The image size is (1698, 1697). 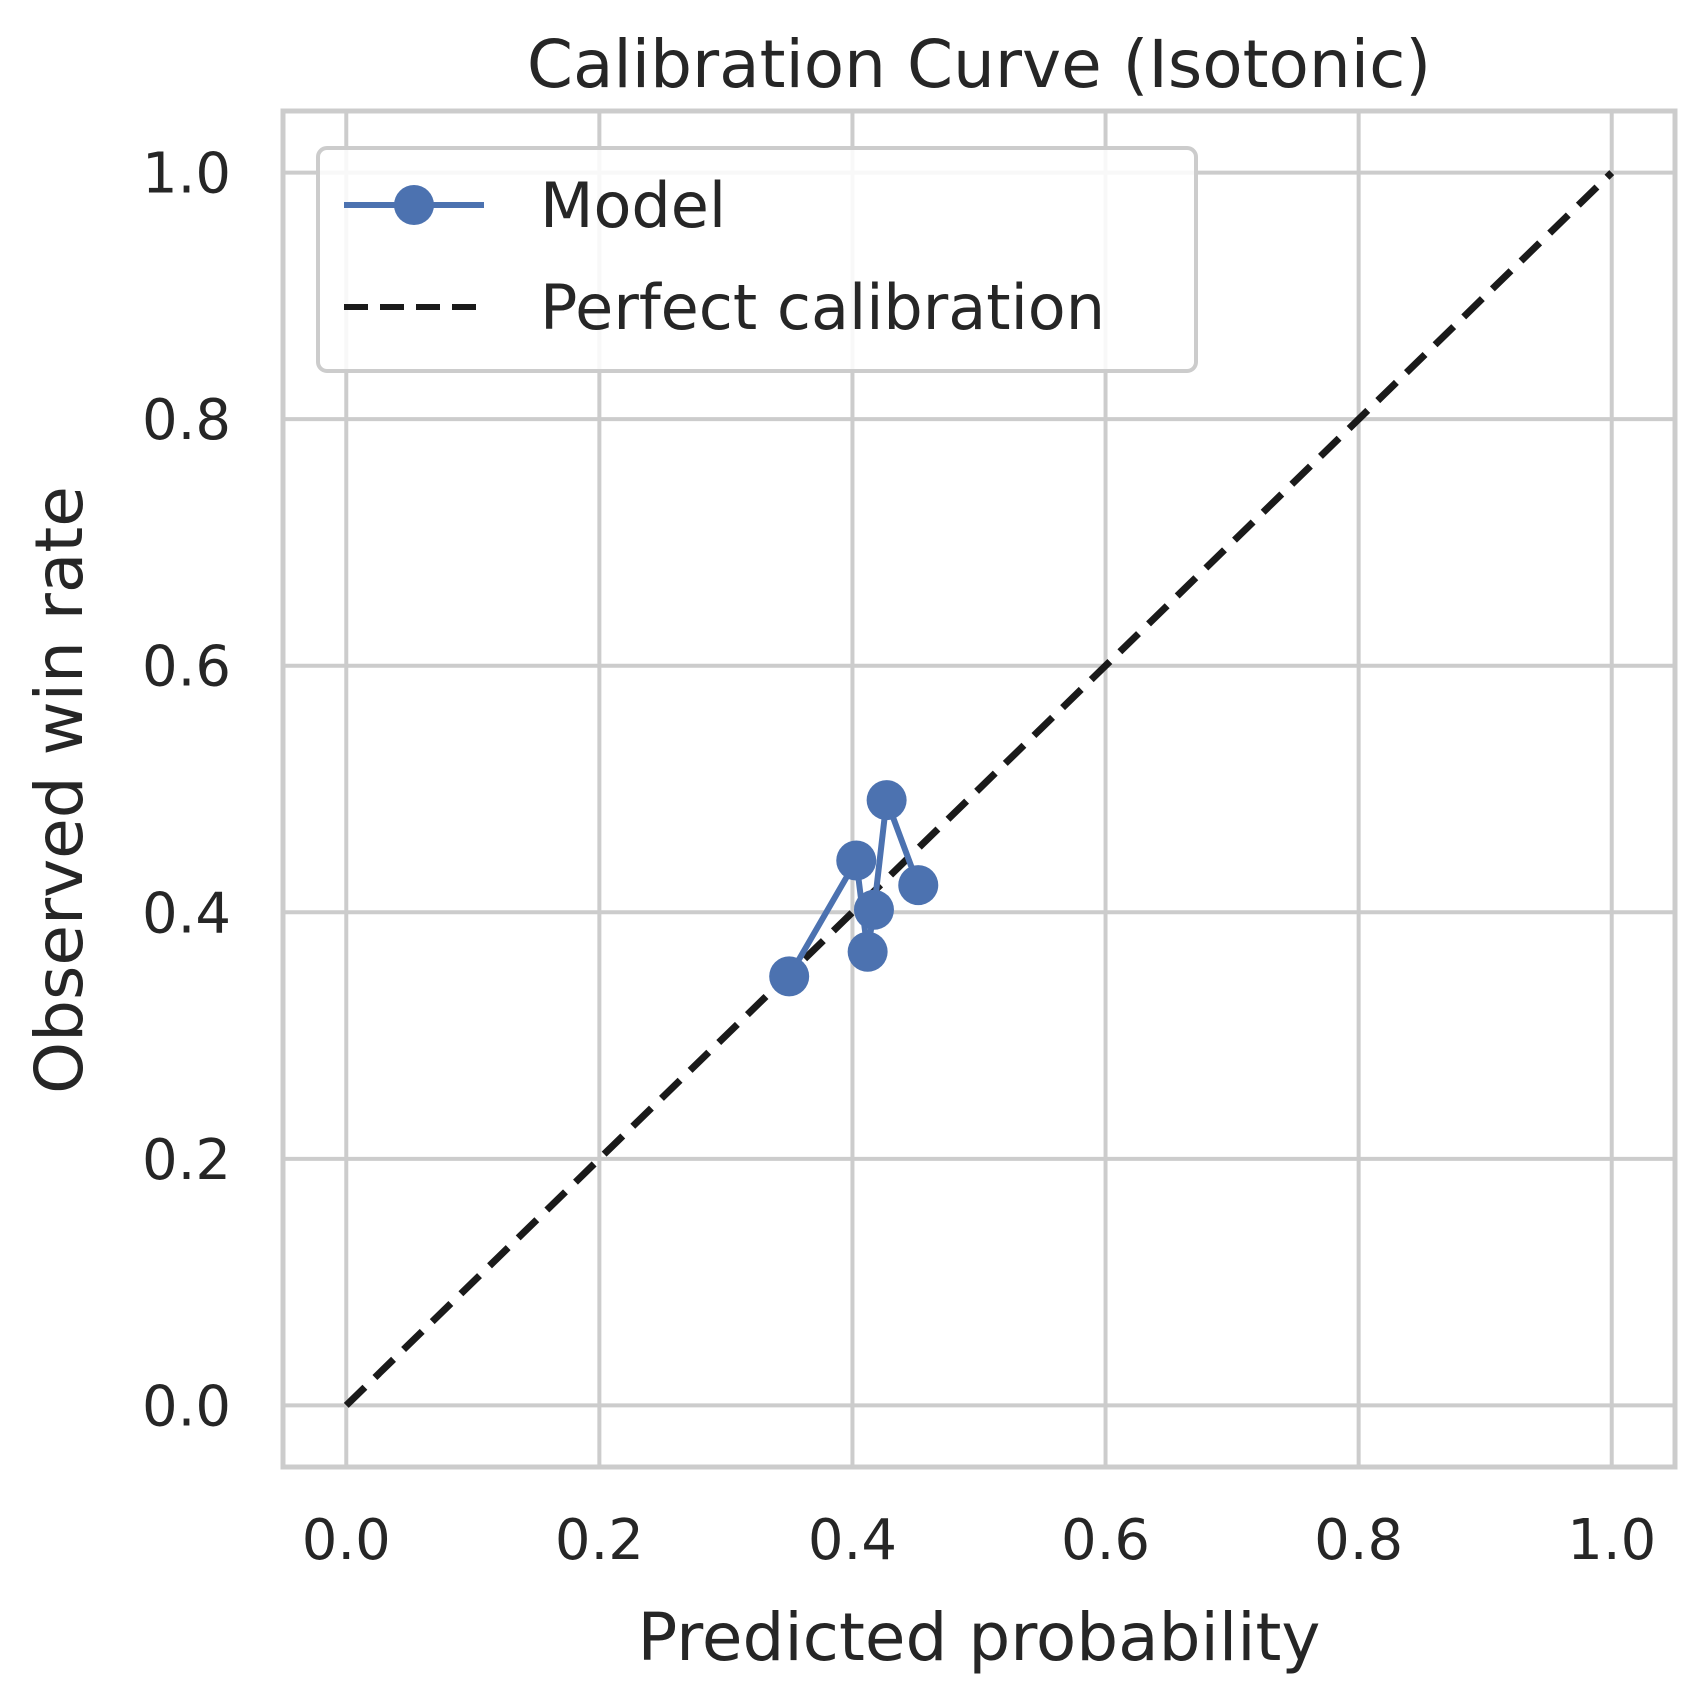 I want to click on y-tick-label: 0.0, so click(x=186, y=1406).